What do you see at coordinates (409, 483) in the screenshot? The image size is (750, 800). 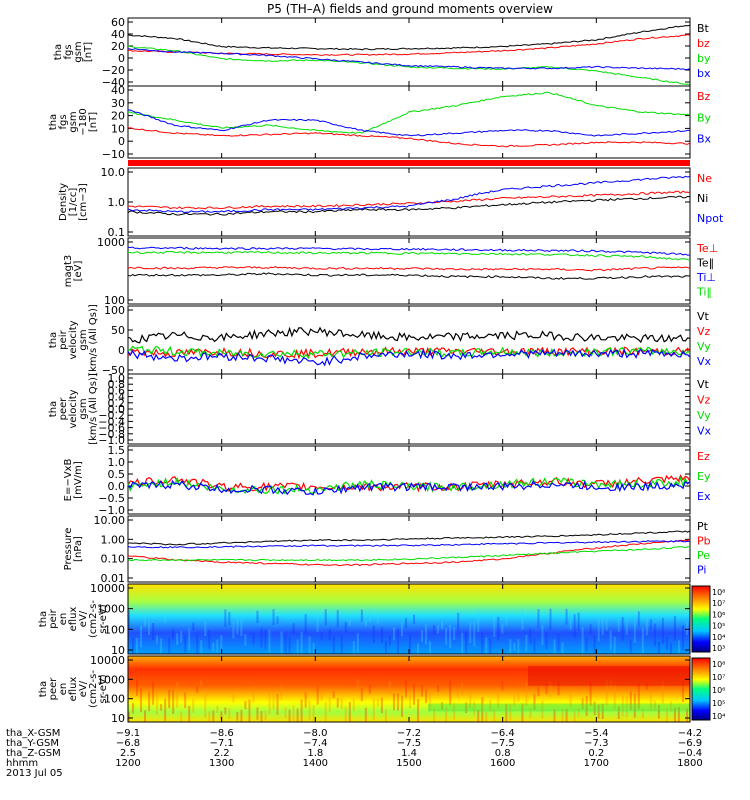 I see `series-line-Ez` at bounding box center [409, 483].